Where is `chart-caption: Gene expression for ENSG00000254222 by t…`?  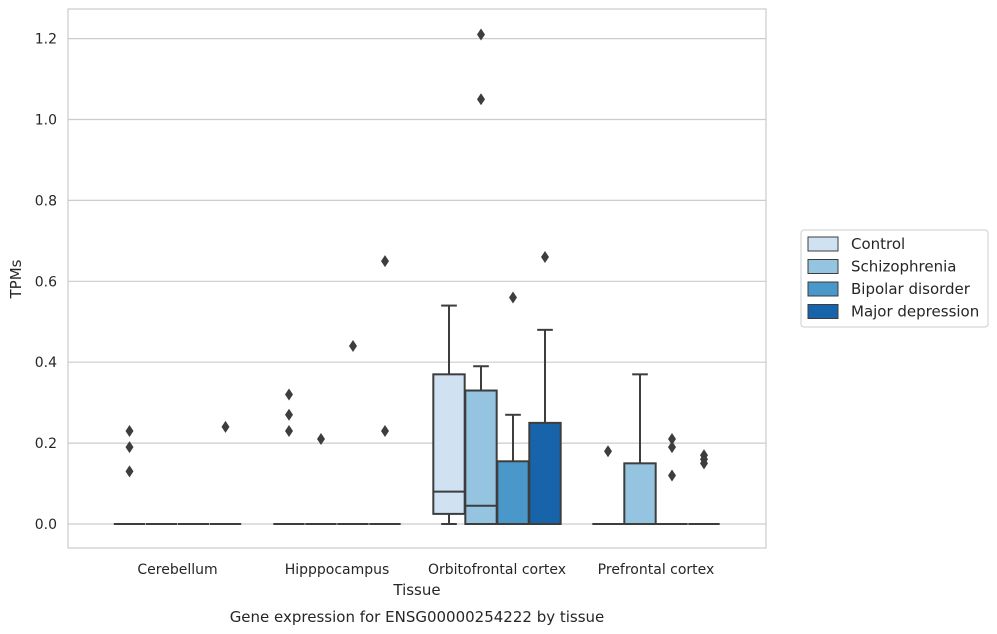
chart-caption: Gene expression for ENSG00000254222 by t… is located at coordinates (417, 617).